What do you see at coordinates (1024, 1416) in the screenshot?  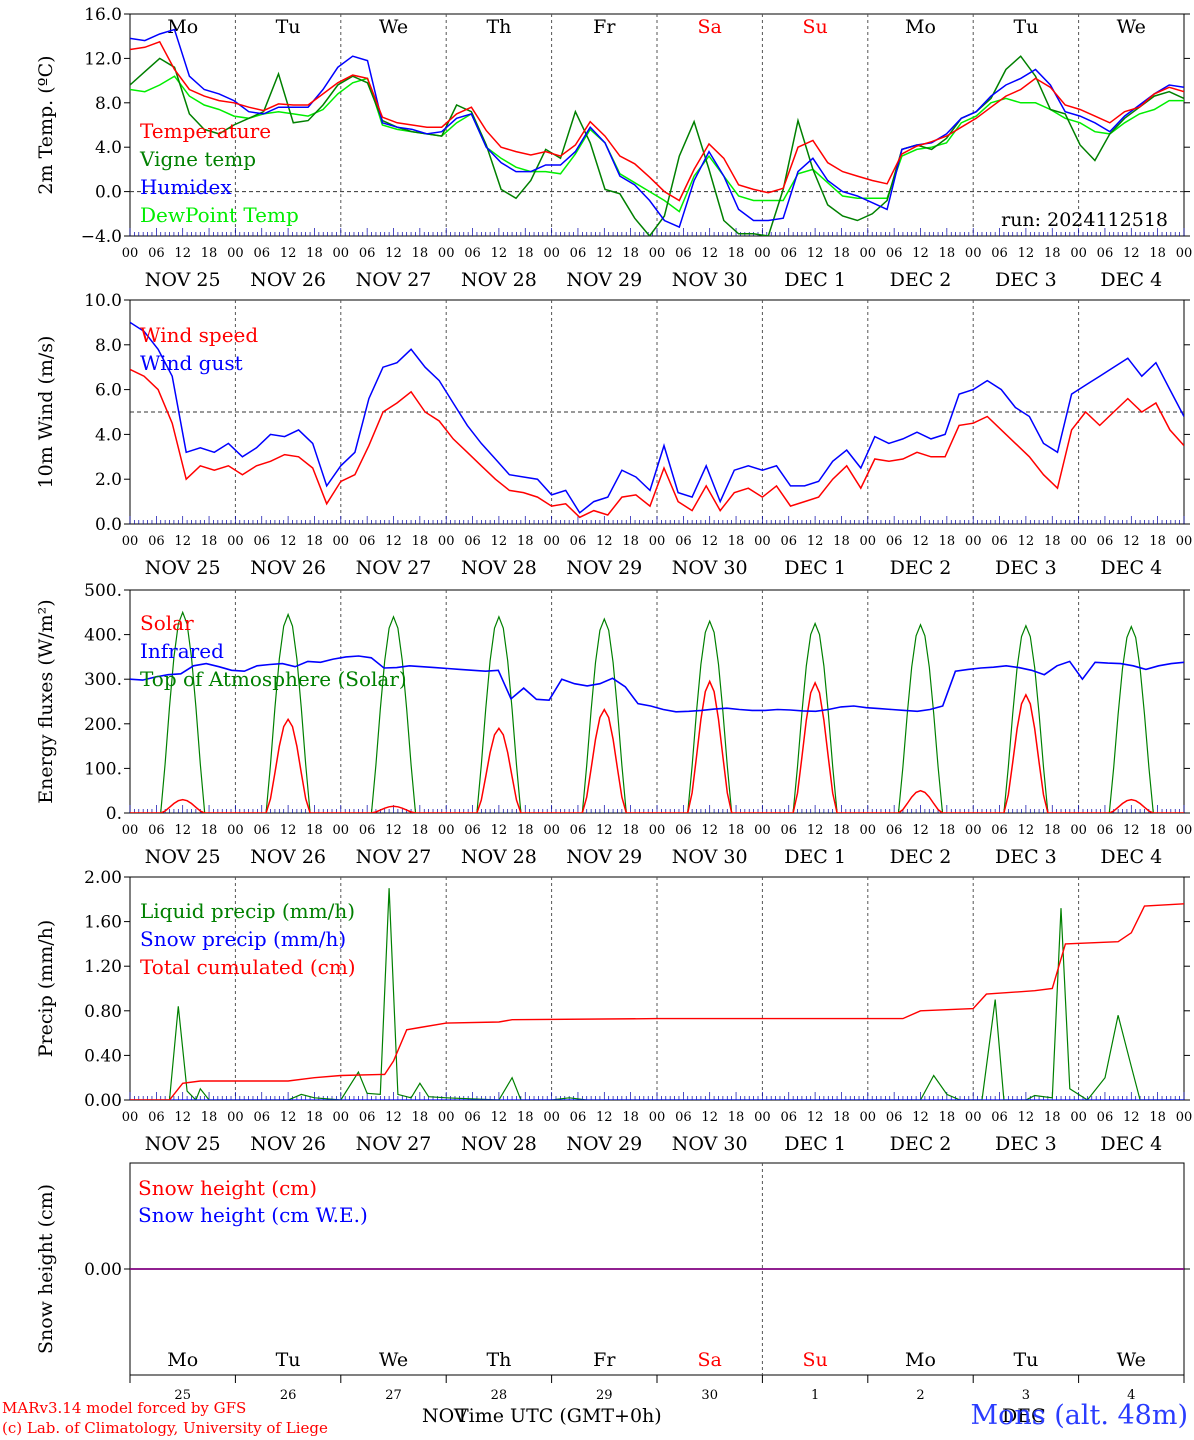 I see `month-label-dec: DEC` at bounding box center [1024, 1416].